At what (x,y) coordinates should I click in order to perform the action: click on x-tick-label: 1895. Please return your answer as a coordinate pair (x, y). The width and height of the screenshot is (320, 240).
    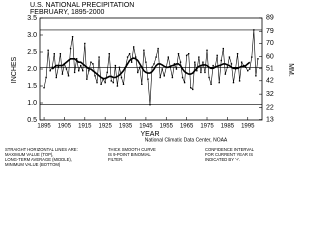
    Looking at the image, I should click on (44, 127).